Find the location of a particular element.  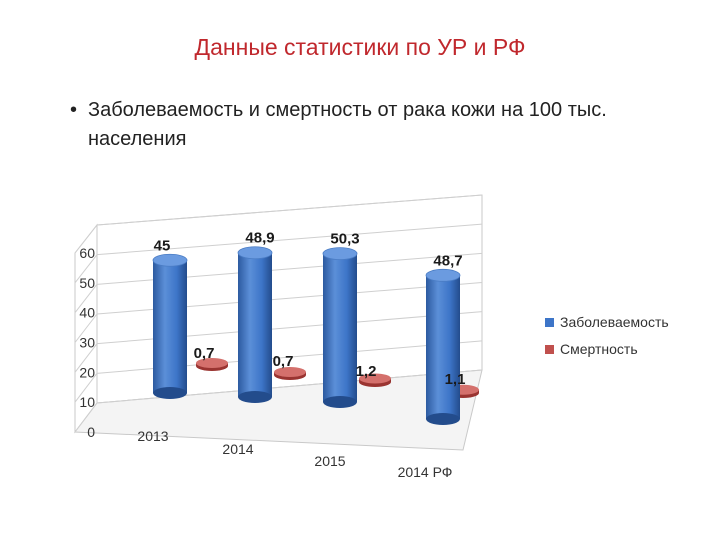

data-label-zabolevaemost: 50,3 is located at coordinates (344, 239).